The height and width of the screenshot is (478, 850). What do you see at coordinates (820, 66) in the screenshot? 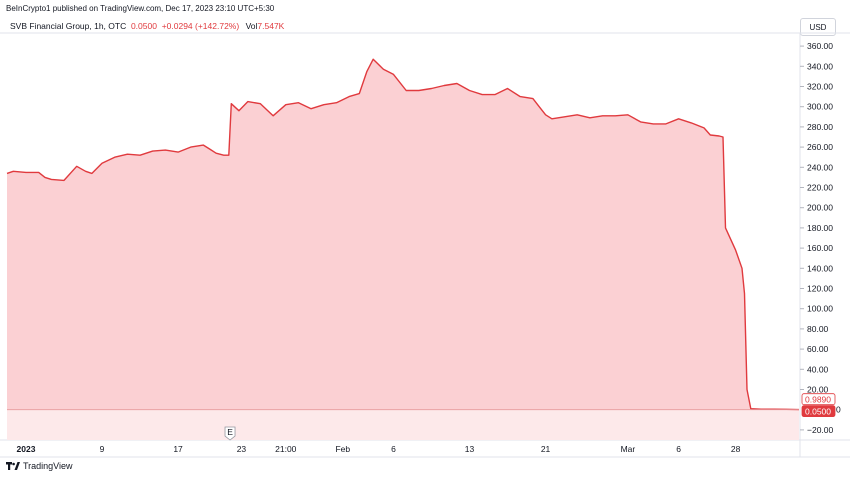
I see `y-tick-label: 340.00` at bounding box center [820, 66].